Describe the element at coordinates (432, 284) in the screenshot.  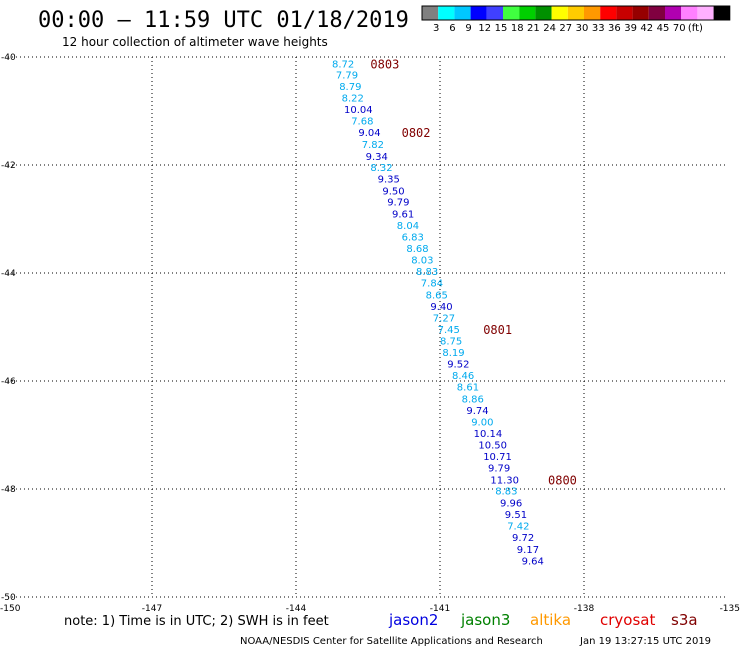
I see `wave-height-label: 7.84` at that location.